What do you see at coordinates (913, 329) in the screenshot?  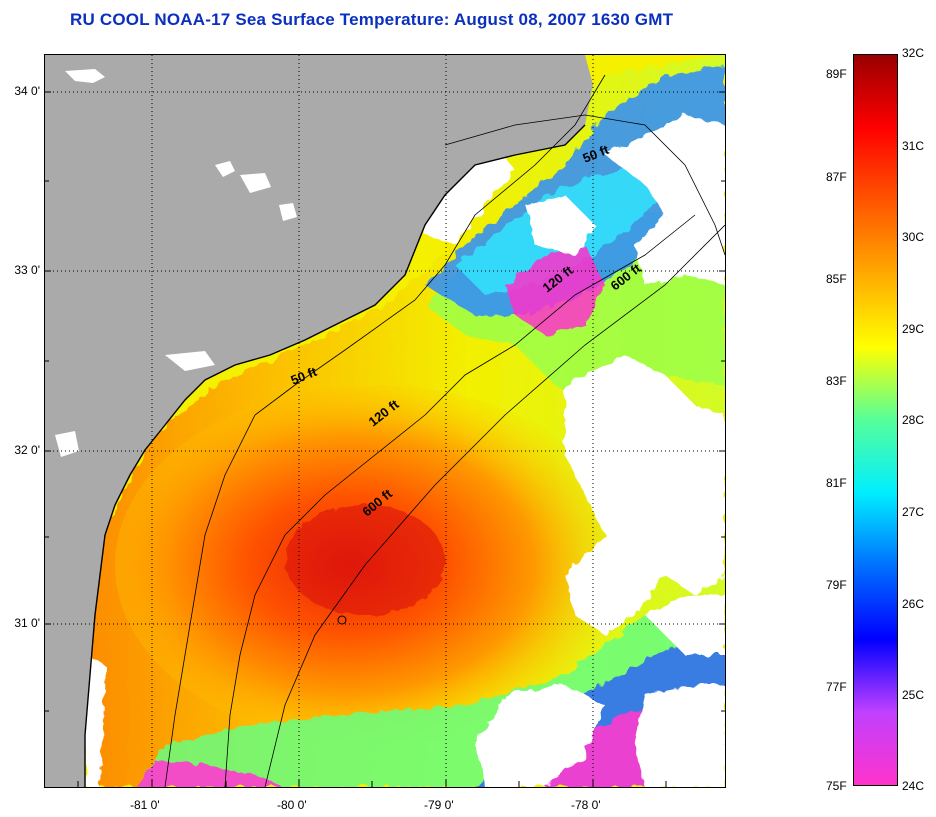 I see `colorbar-c-29: 29C` at bounding box center [913, 329].